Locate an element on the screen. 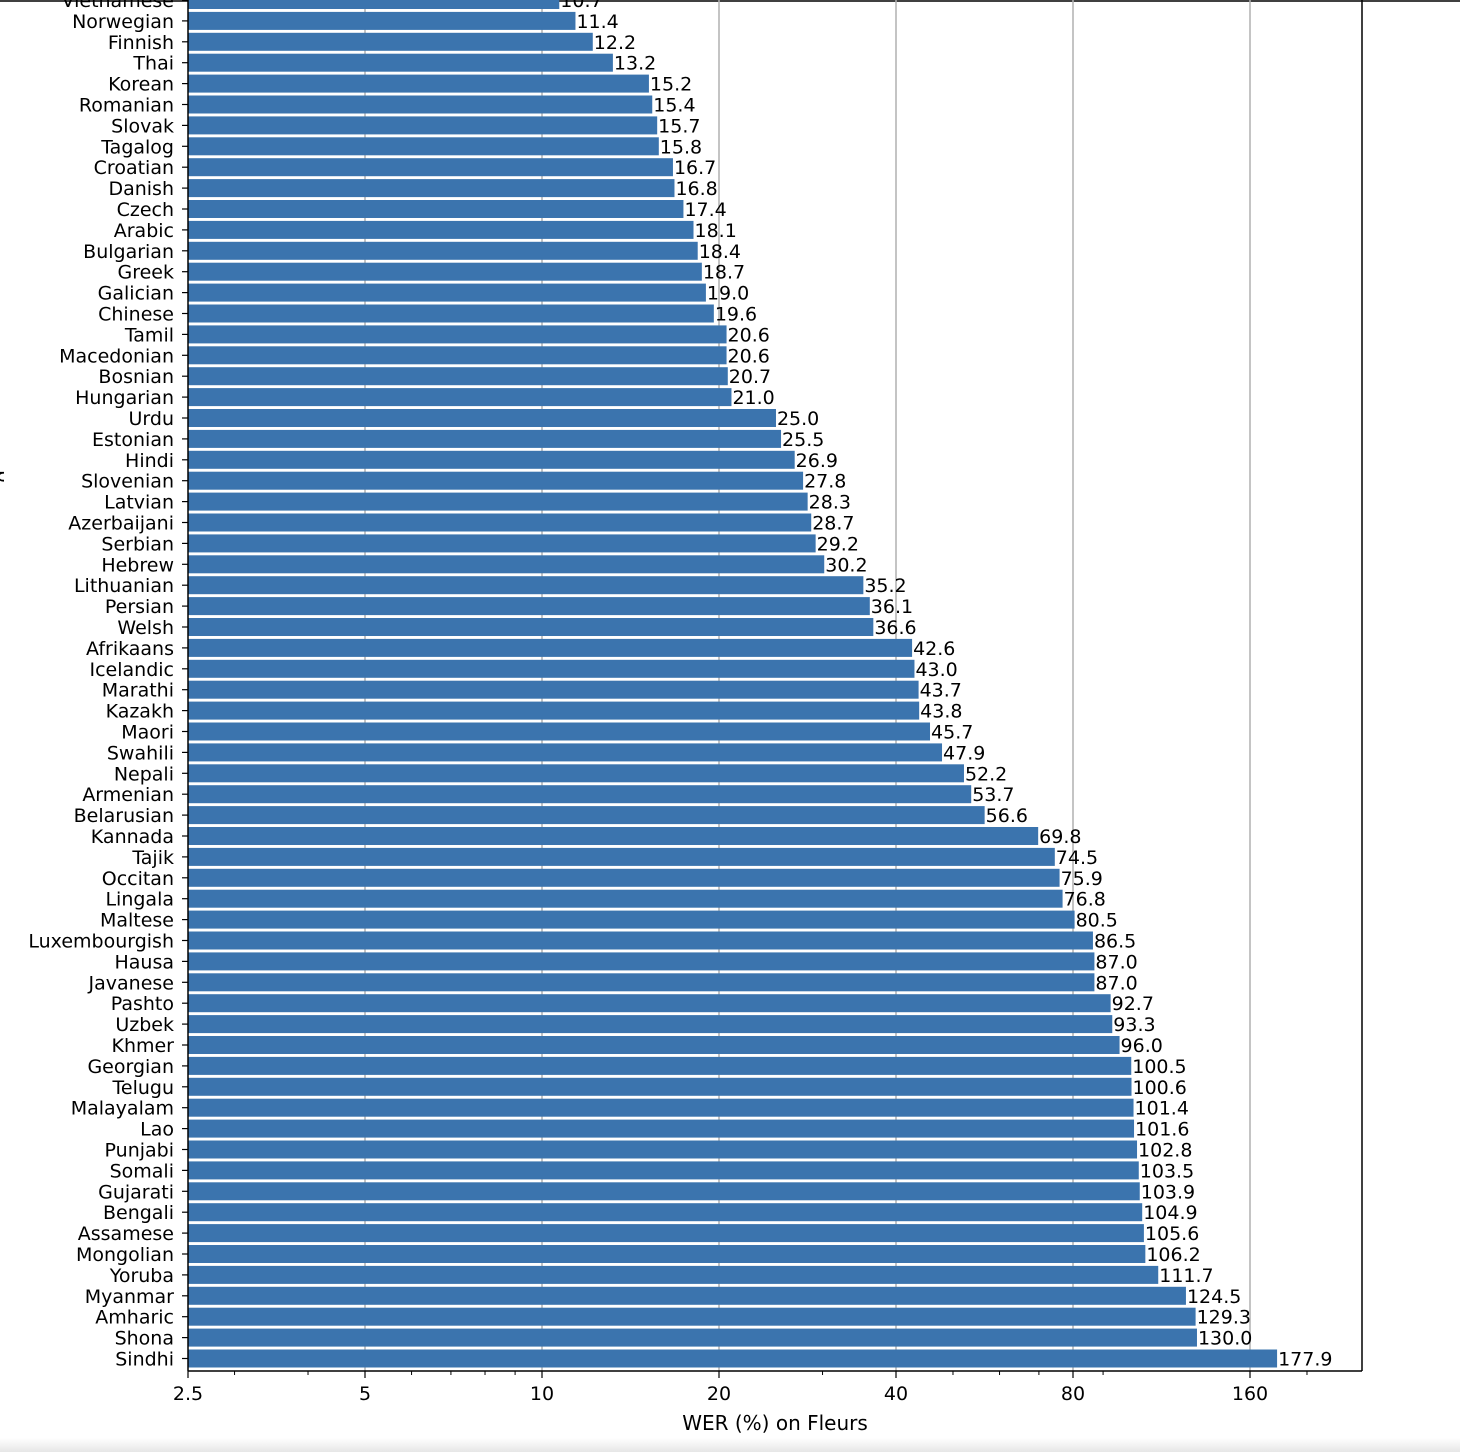 The width and height of the screenshot is (1460, 1452). value-label: 18.4 is located at coordinates (720, 252).